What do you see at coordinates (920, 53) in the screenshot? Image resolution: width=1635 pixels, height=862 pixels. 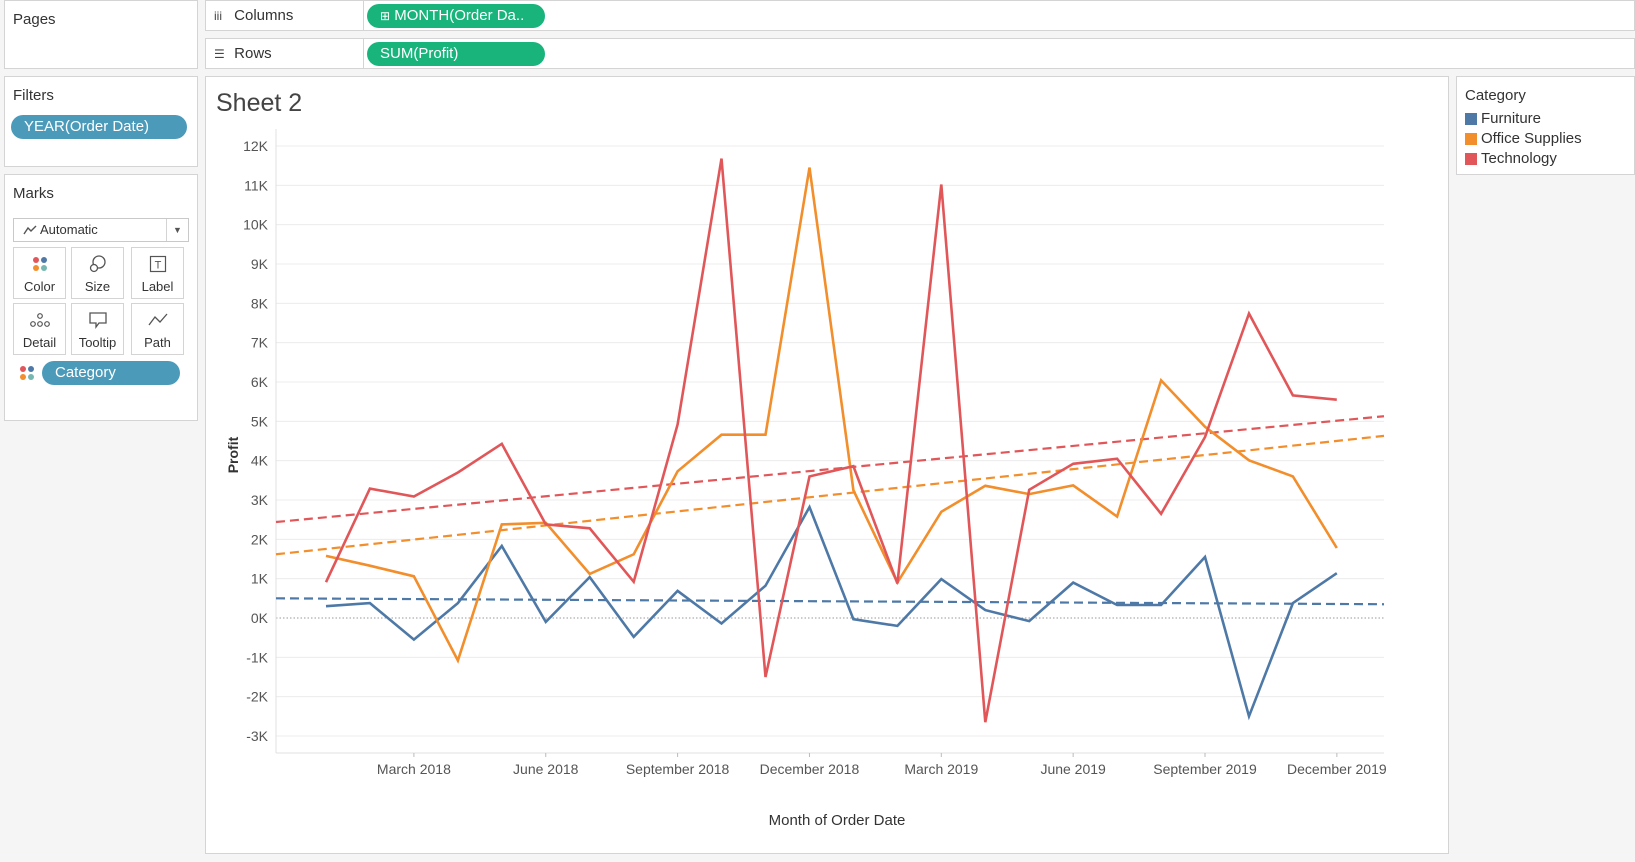 I see `rows-shelf: ☰ Rows SUM(Profit)` at bounding box center [920, 53].